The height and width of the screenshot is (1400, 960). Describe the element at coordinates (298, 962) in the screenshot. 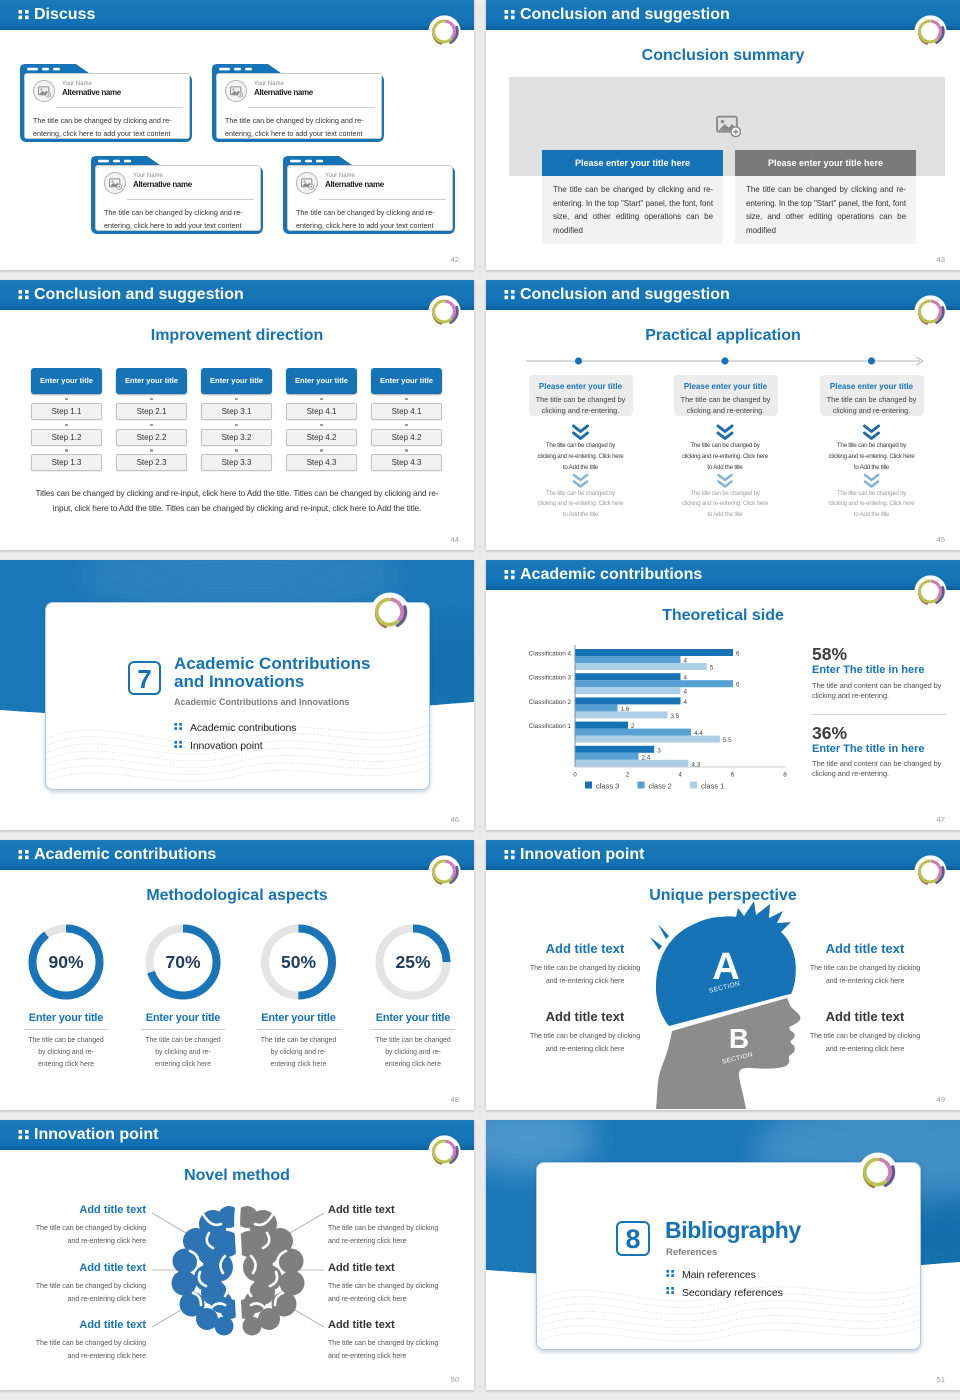

I see `svg-text: 50%` at that location.